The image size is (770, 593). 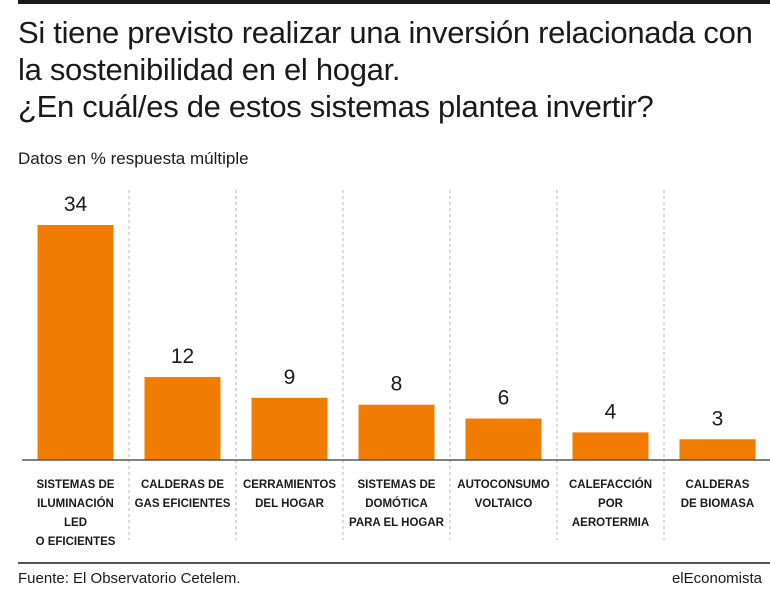 I want to click on value-label-4: 8, so click(x=397, y=384).